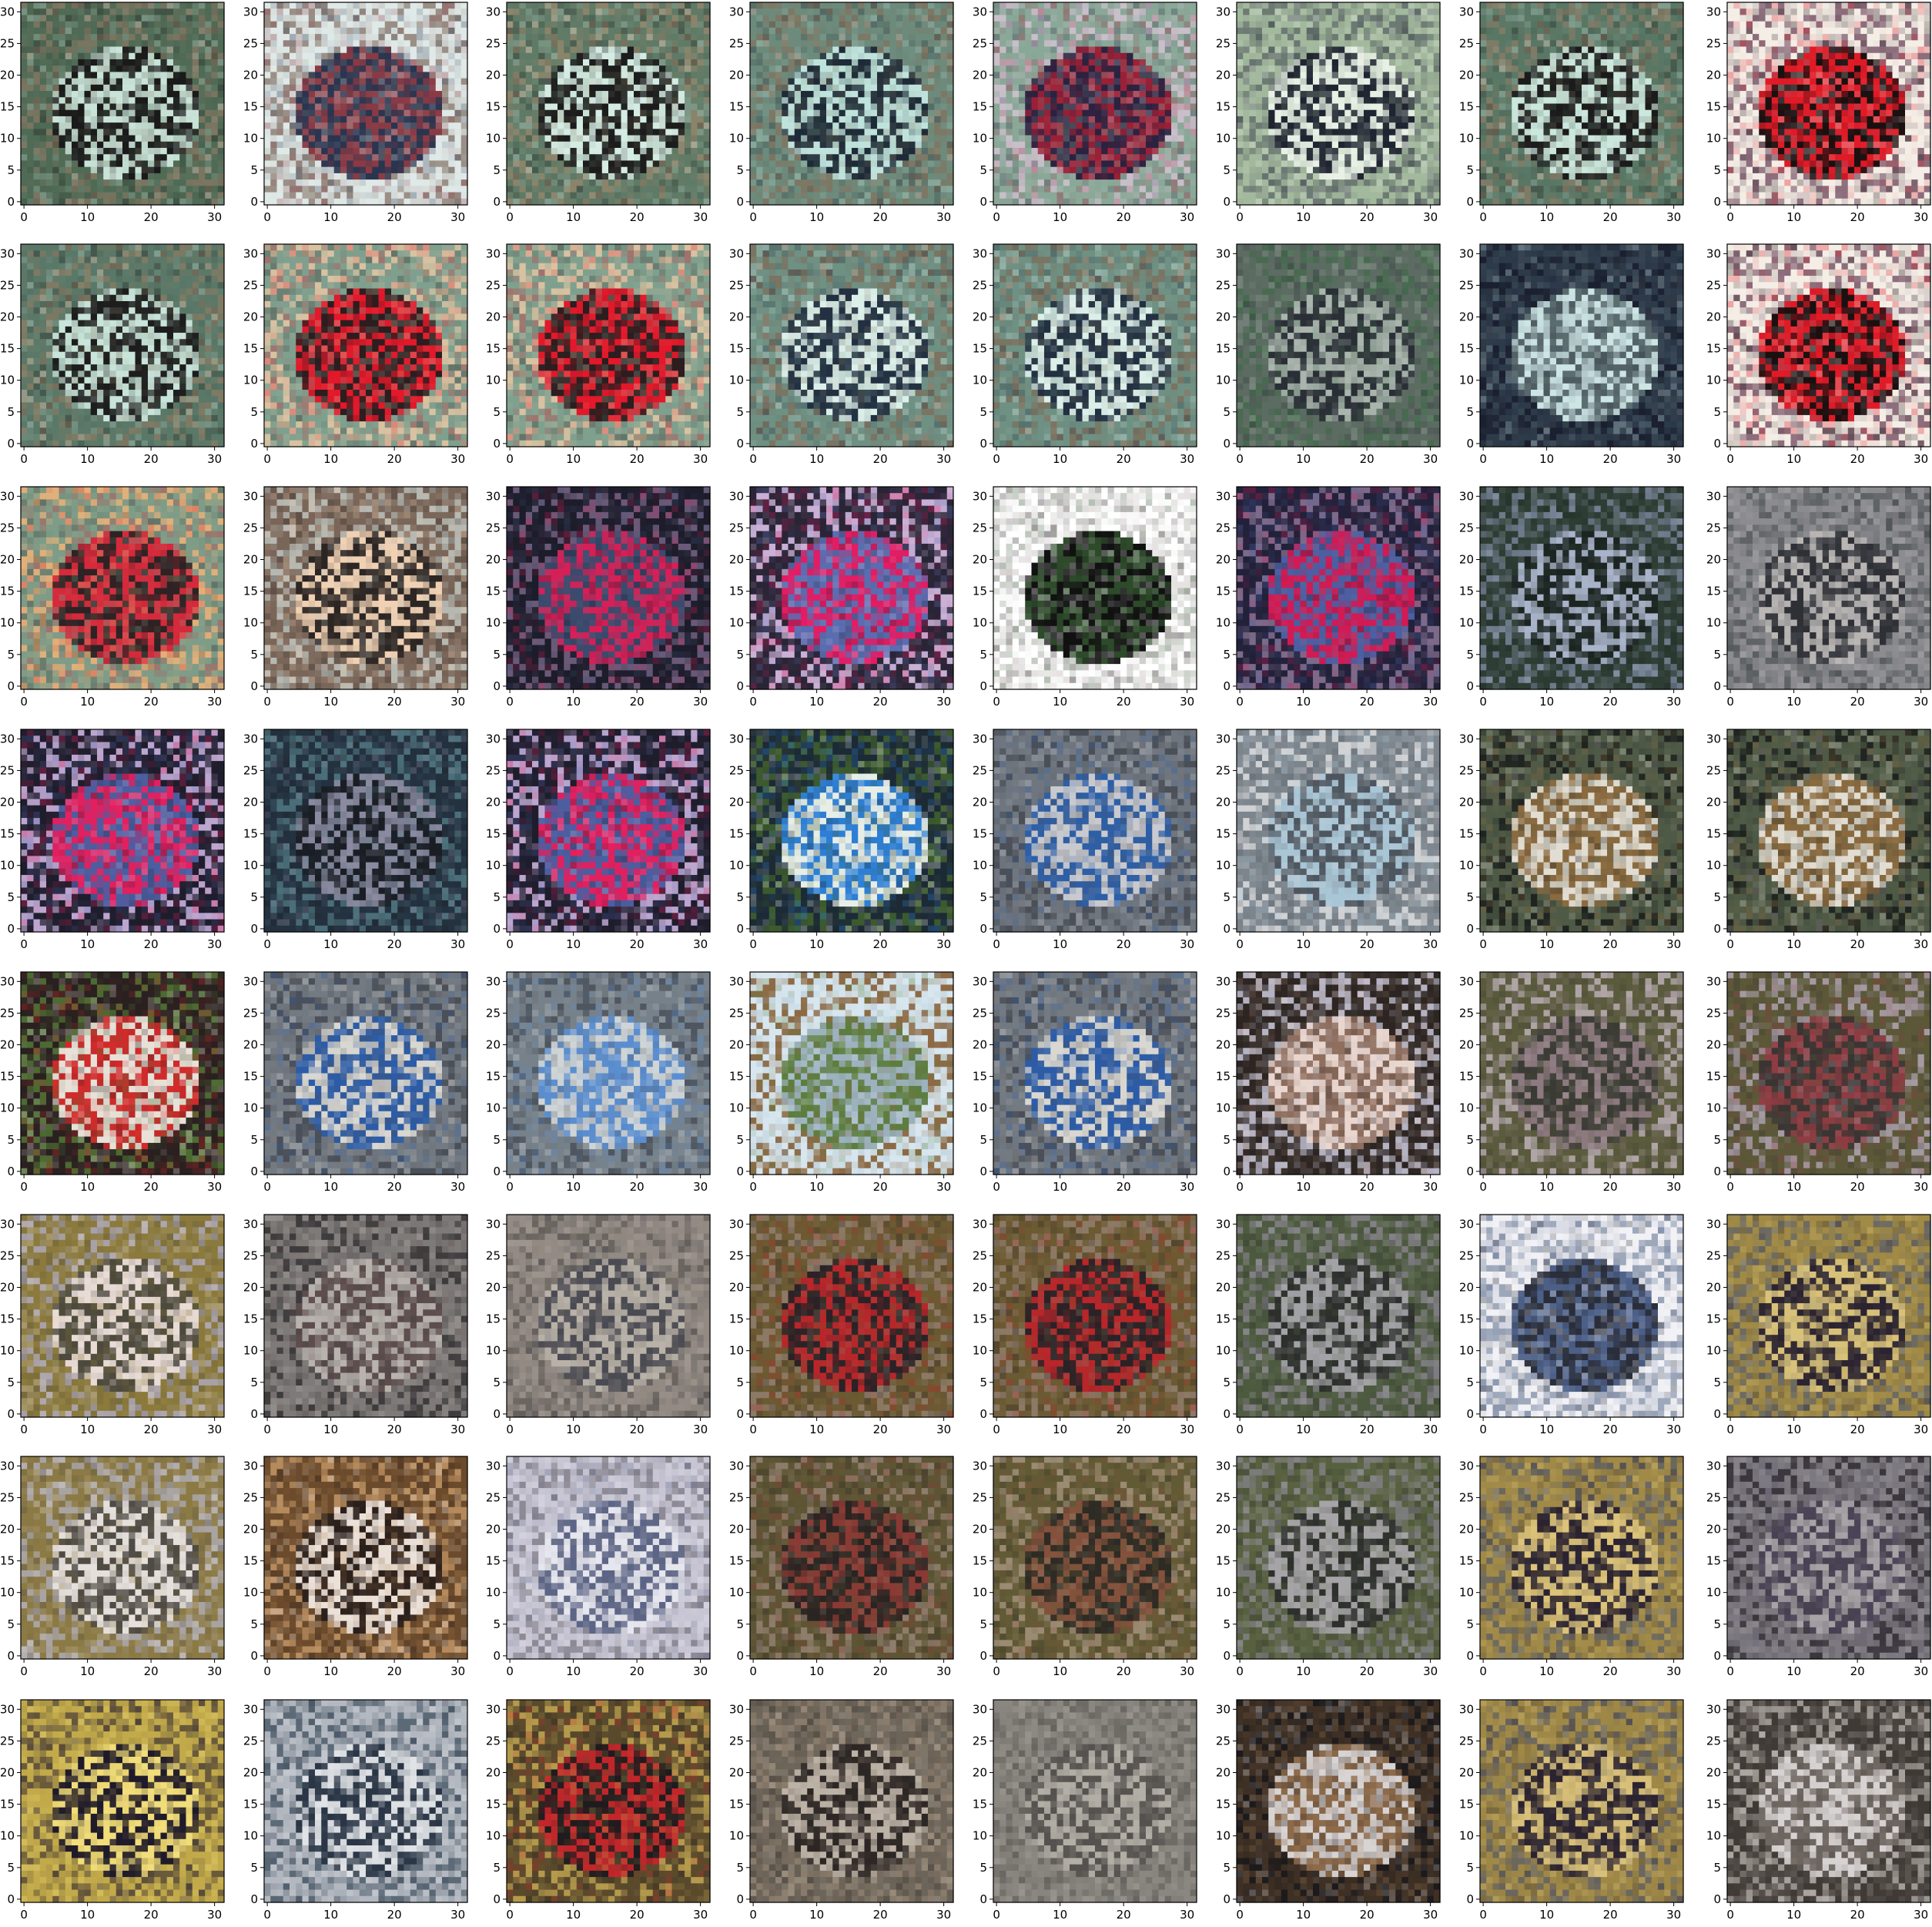  Describe the element at coordinates (7, 1224) in the screenshot. I see `y-tick-label: 30` at that location.